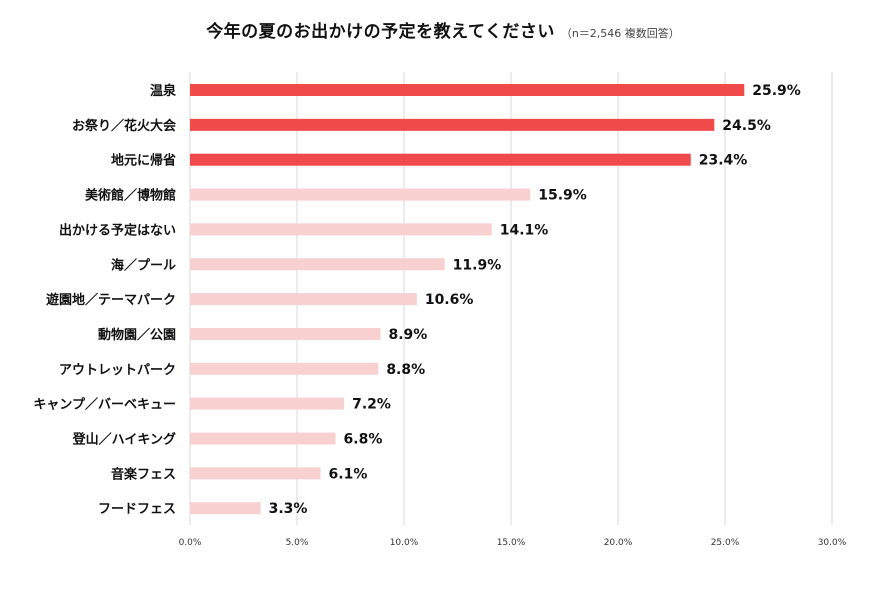 This screenshot has height=589, width=886. Describe the element at coordinates (746, 126) in the screenshot. I see `value-label: 24.5%` at that location.